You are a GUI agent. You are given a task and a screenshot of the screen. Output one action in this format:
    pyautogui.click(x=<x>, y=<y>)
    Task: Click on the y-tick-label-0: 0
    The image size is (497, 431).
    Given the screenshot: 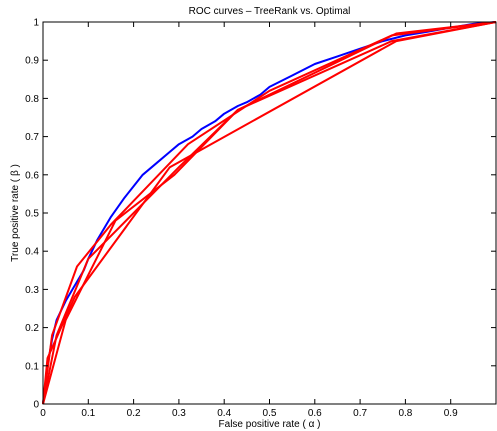 What is the action you would take?
    pyautogui.click(x=36, y=405)
    